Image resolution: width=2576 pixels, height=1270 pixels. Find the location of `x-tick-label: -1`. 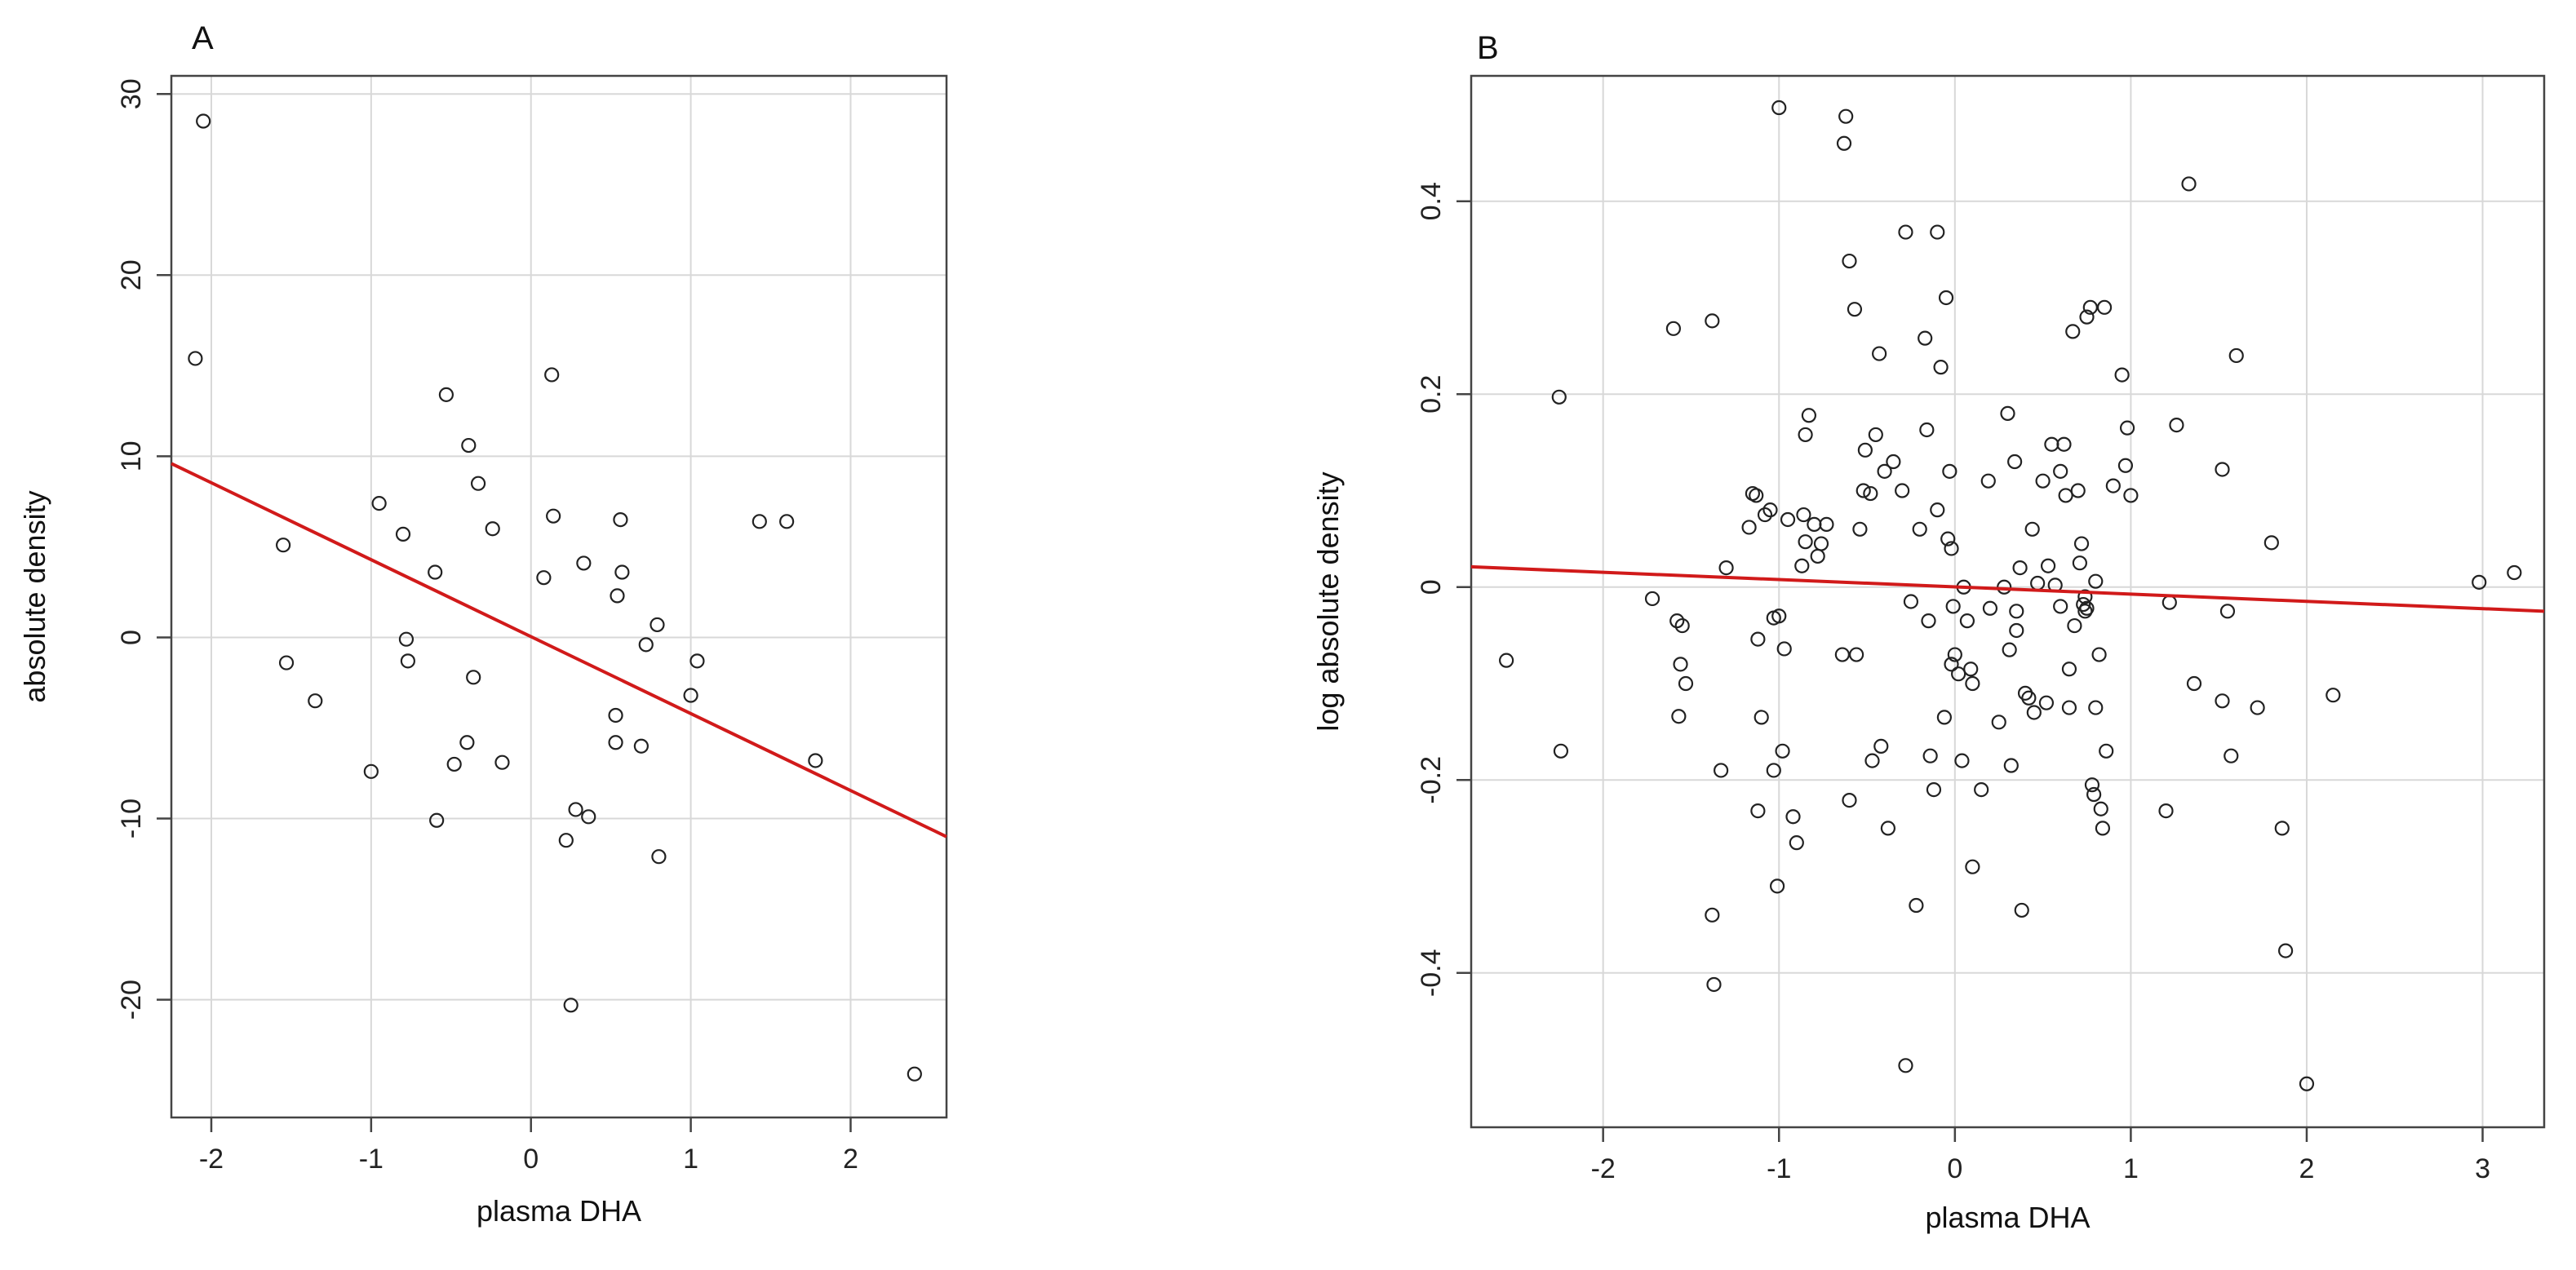

x-tick-label: -1 is located at coordinates (1779, 1168).